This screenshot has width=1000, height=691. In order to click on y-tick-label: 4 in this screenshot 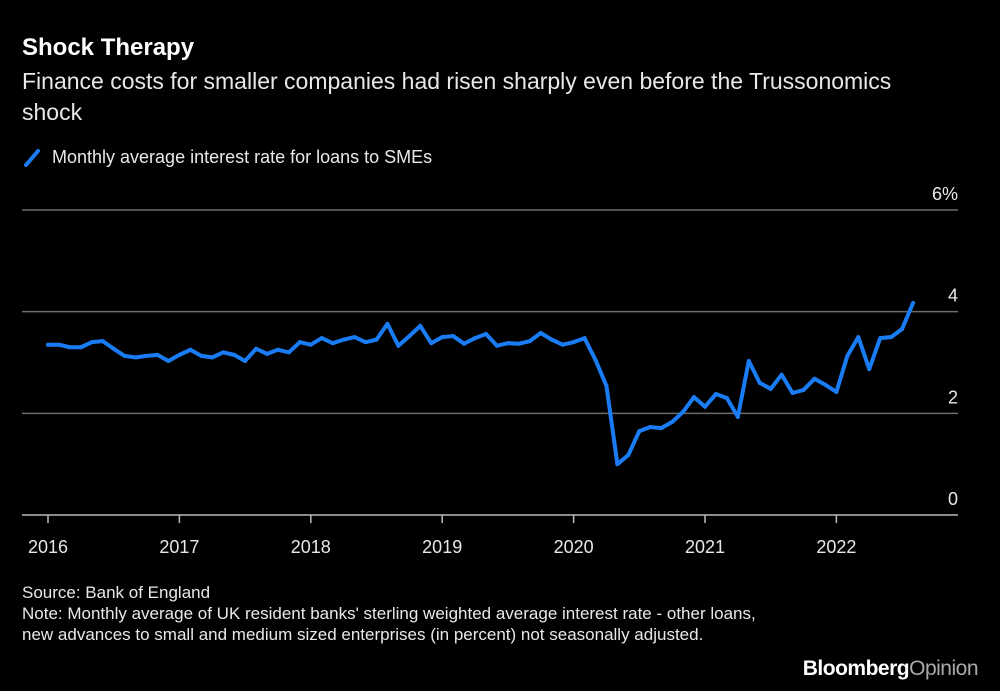, I will do `click(953, 296)`.